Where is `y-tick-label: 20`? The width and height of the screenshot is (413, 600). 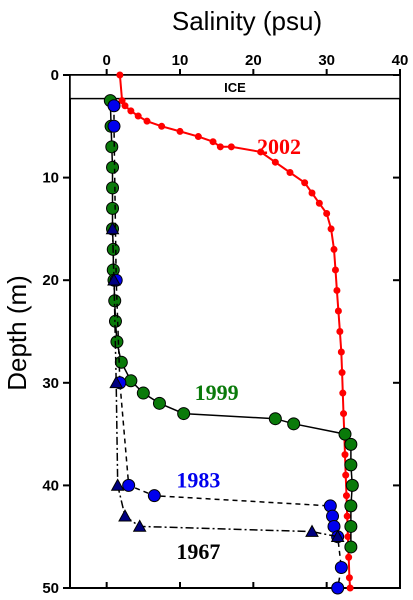 y-tick-label: 20 is located at coordinates (50, 280).